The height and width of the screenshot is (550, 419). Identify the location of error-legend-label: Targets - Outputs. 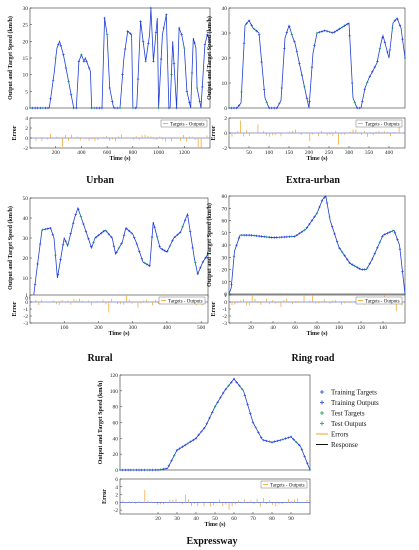
(382, 301).